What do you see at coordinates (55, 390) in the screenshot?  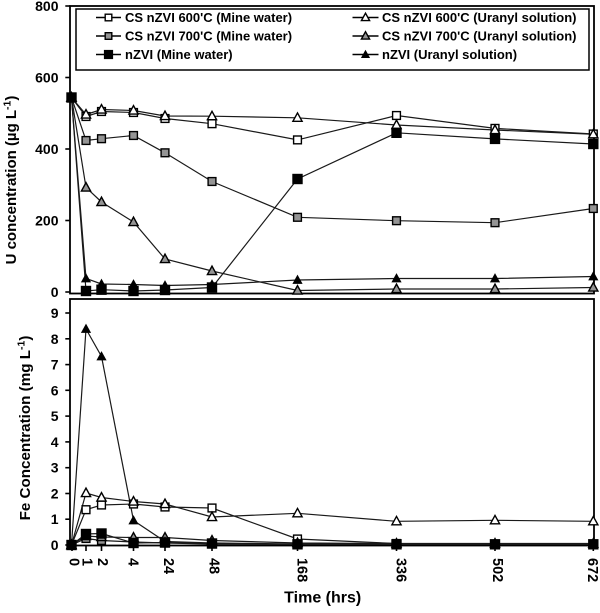 I see `svg-text: 6` at bounding box center [55, 390].